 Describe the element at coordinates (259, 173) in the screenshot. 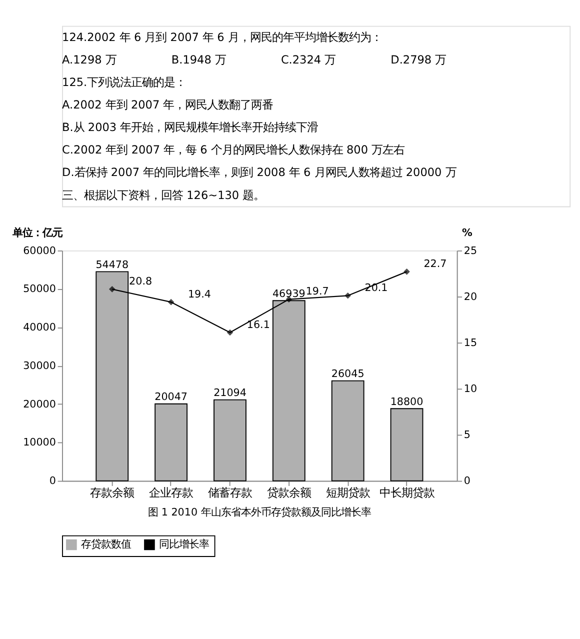

I see `text: D.若保持 2007 年的同比增长率，则到 2008 年 6 月网民人数将超过 20000 万` at that location.